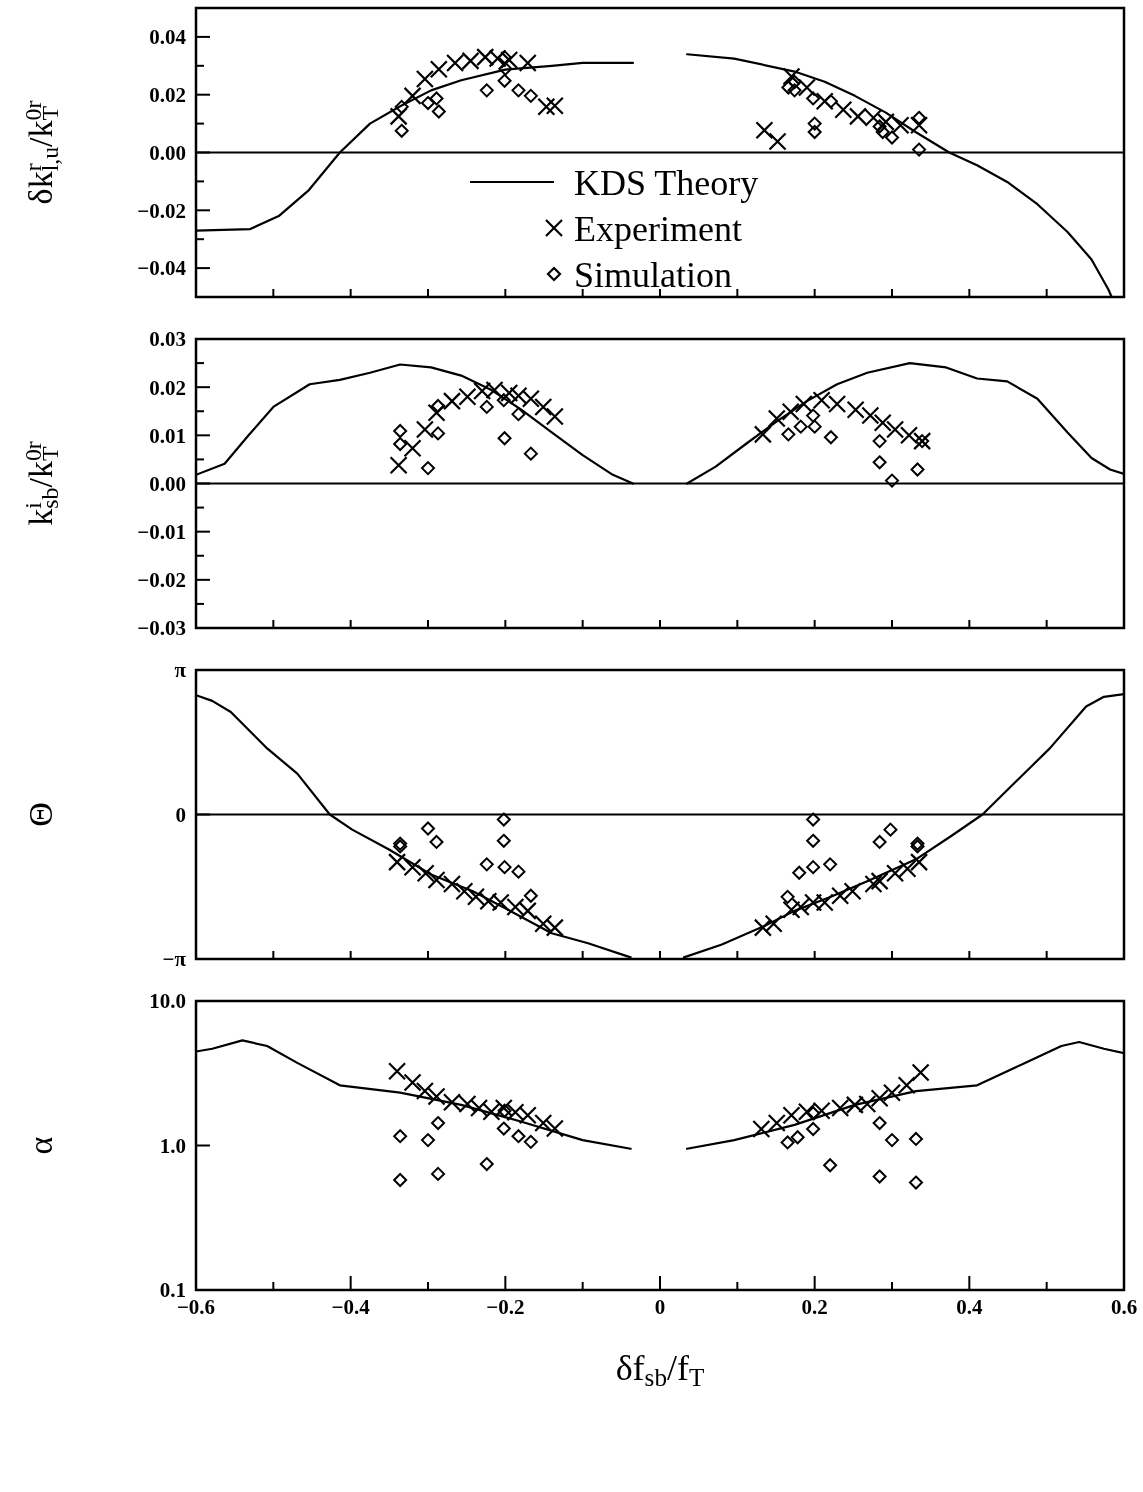 The image size is (1143, 1492). Describe the element at coordinates (666, 182) in the screenshot. I see `legend-label: KDS Theory` at that location.